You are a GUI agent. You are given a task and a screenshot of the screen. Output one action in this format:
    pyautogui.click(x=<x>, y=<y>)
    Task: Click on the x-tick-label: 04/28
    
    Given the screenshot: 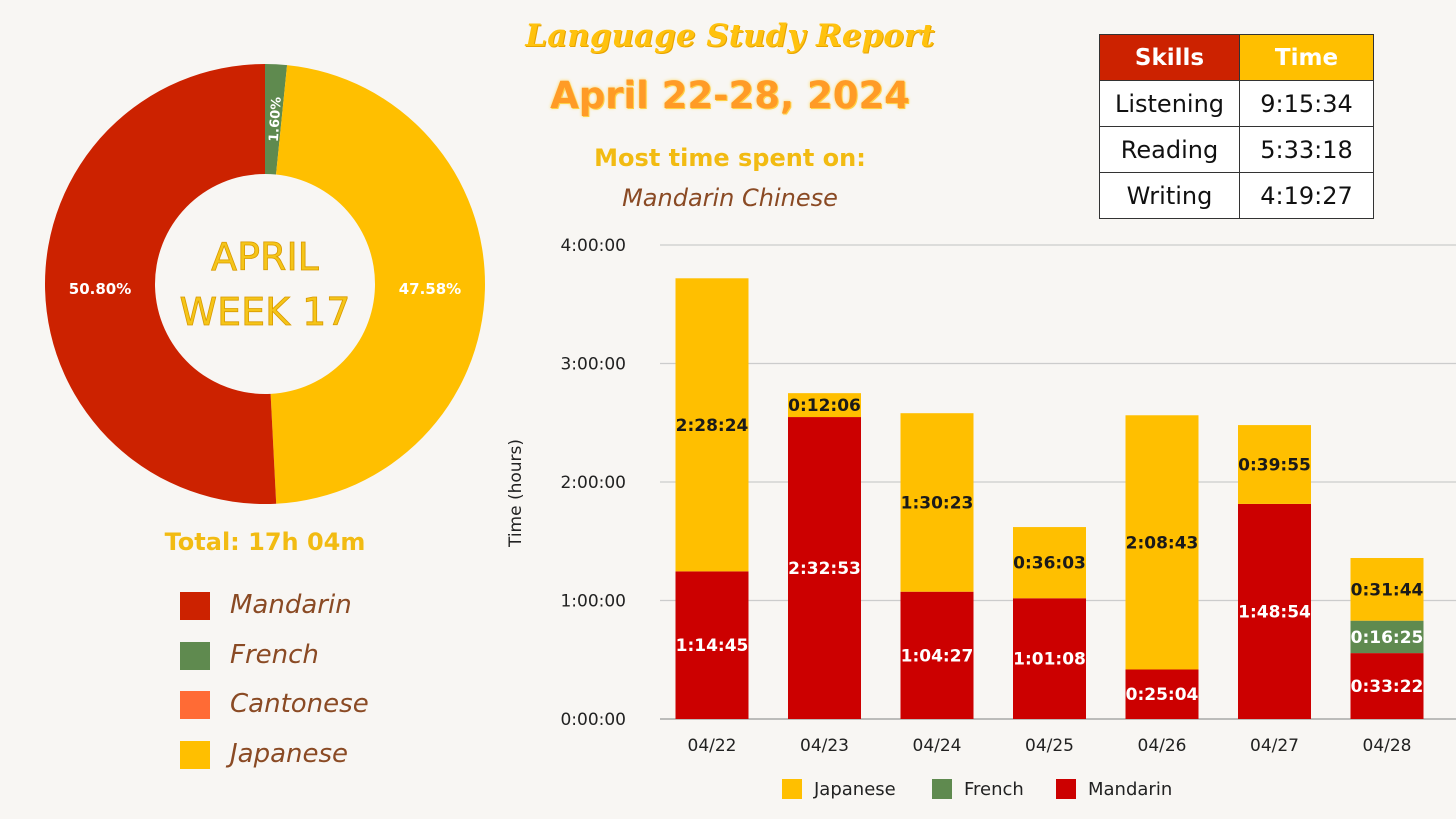 What is the action you would take?
    pyautogui.click(x=1387, y=746)
    